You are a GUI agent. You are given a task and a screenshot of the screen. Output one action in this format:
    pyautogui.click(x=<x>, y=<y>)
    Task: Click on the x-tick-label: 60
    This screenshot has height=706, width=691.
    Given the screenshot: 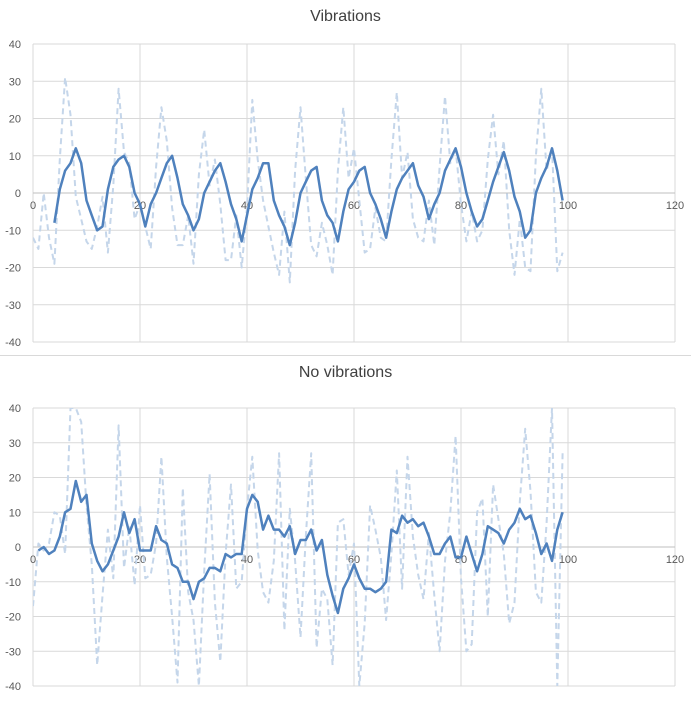 What is the action you would take?
    pyautogui.click(x=354, y=206)
    